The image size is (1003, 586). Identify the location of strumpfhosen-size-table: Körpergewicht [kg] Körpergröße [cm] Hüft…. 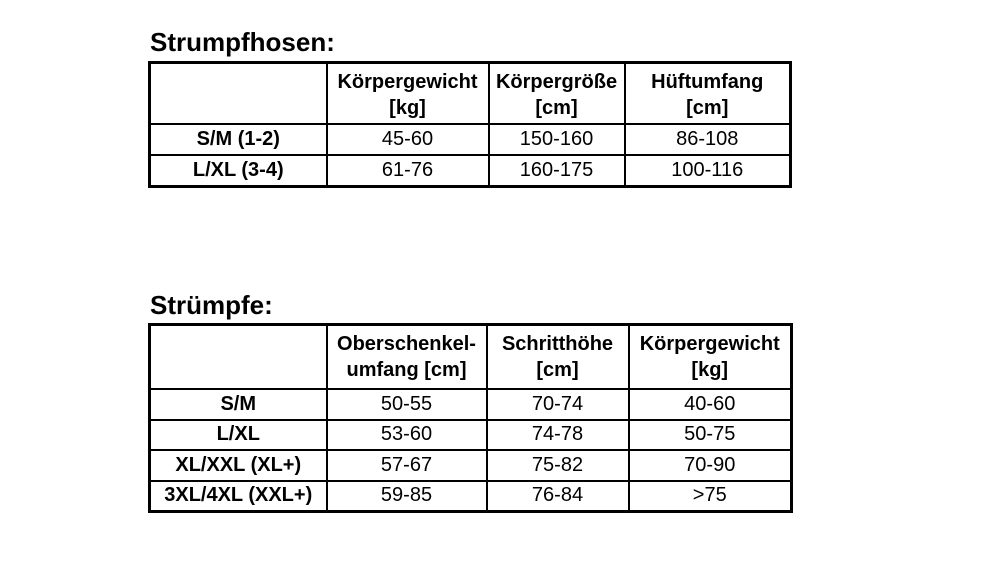
(470, 124).